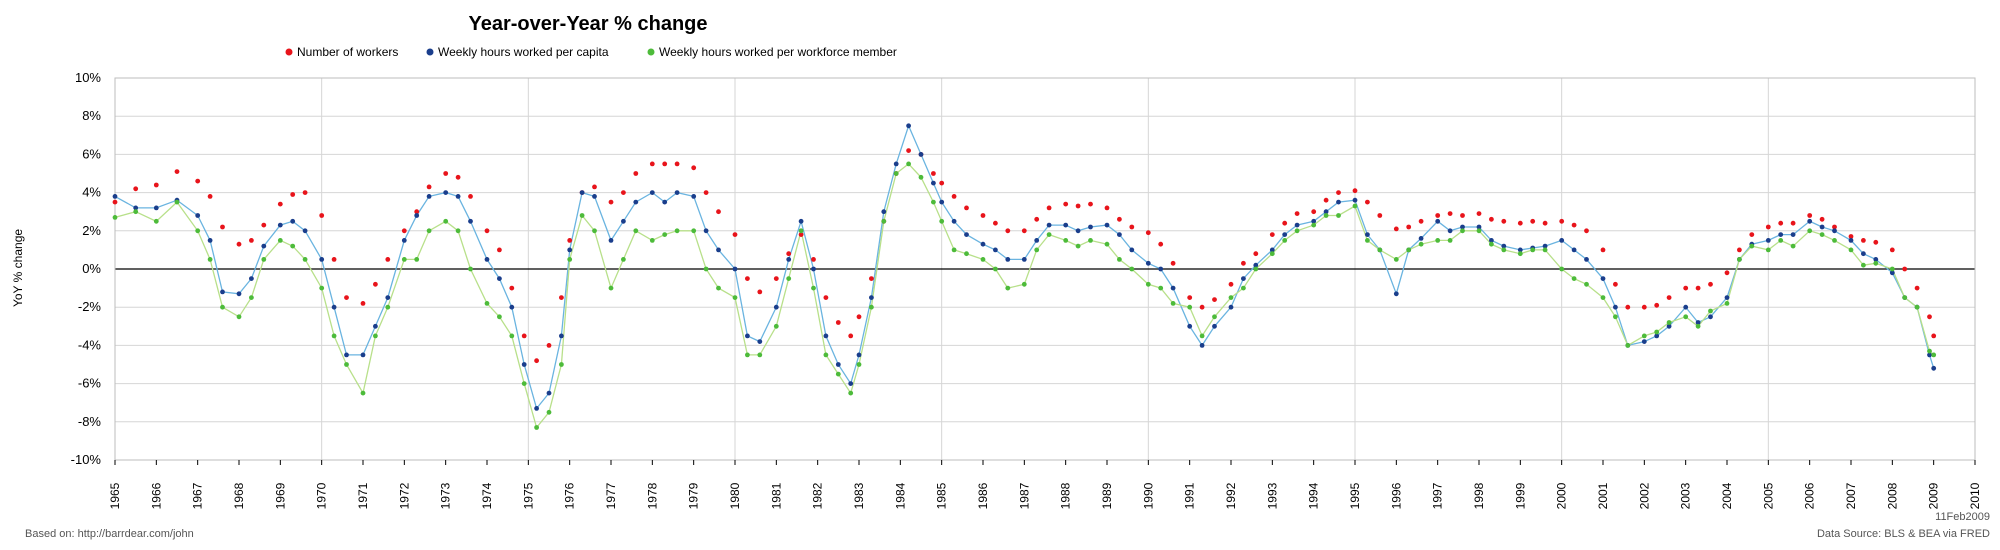 The width and height of the screenshot is (2000, 550). What do you see at coordinates (90, 383) in the screenshot?
I see `y-tick-label: -6%` at bounding box center [90, 383].